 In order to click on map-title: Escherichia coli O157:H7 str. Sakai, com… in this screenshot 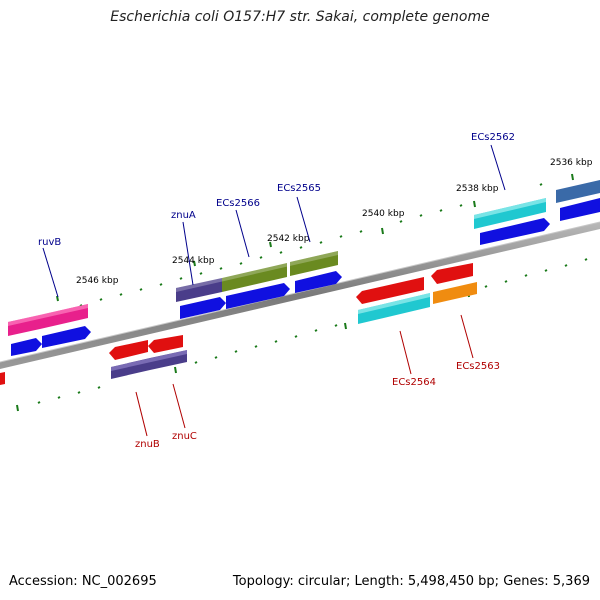, I will do `click(300, 17)`.